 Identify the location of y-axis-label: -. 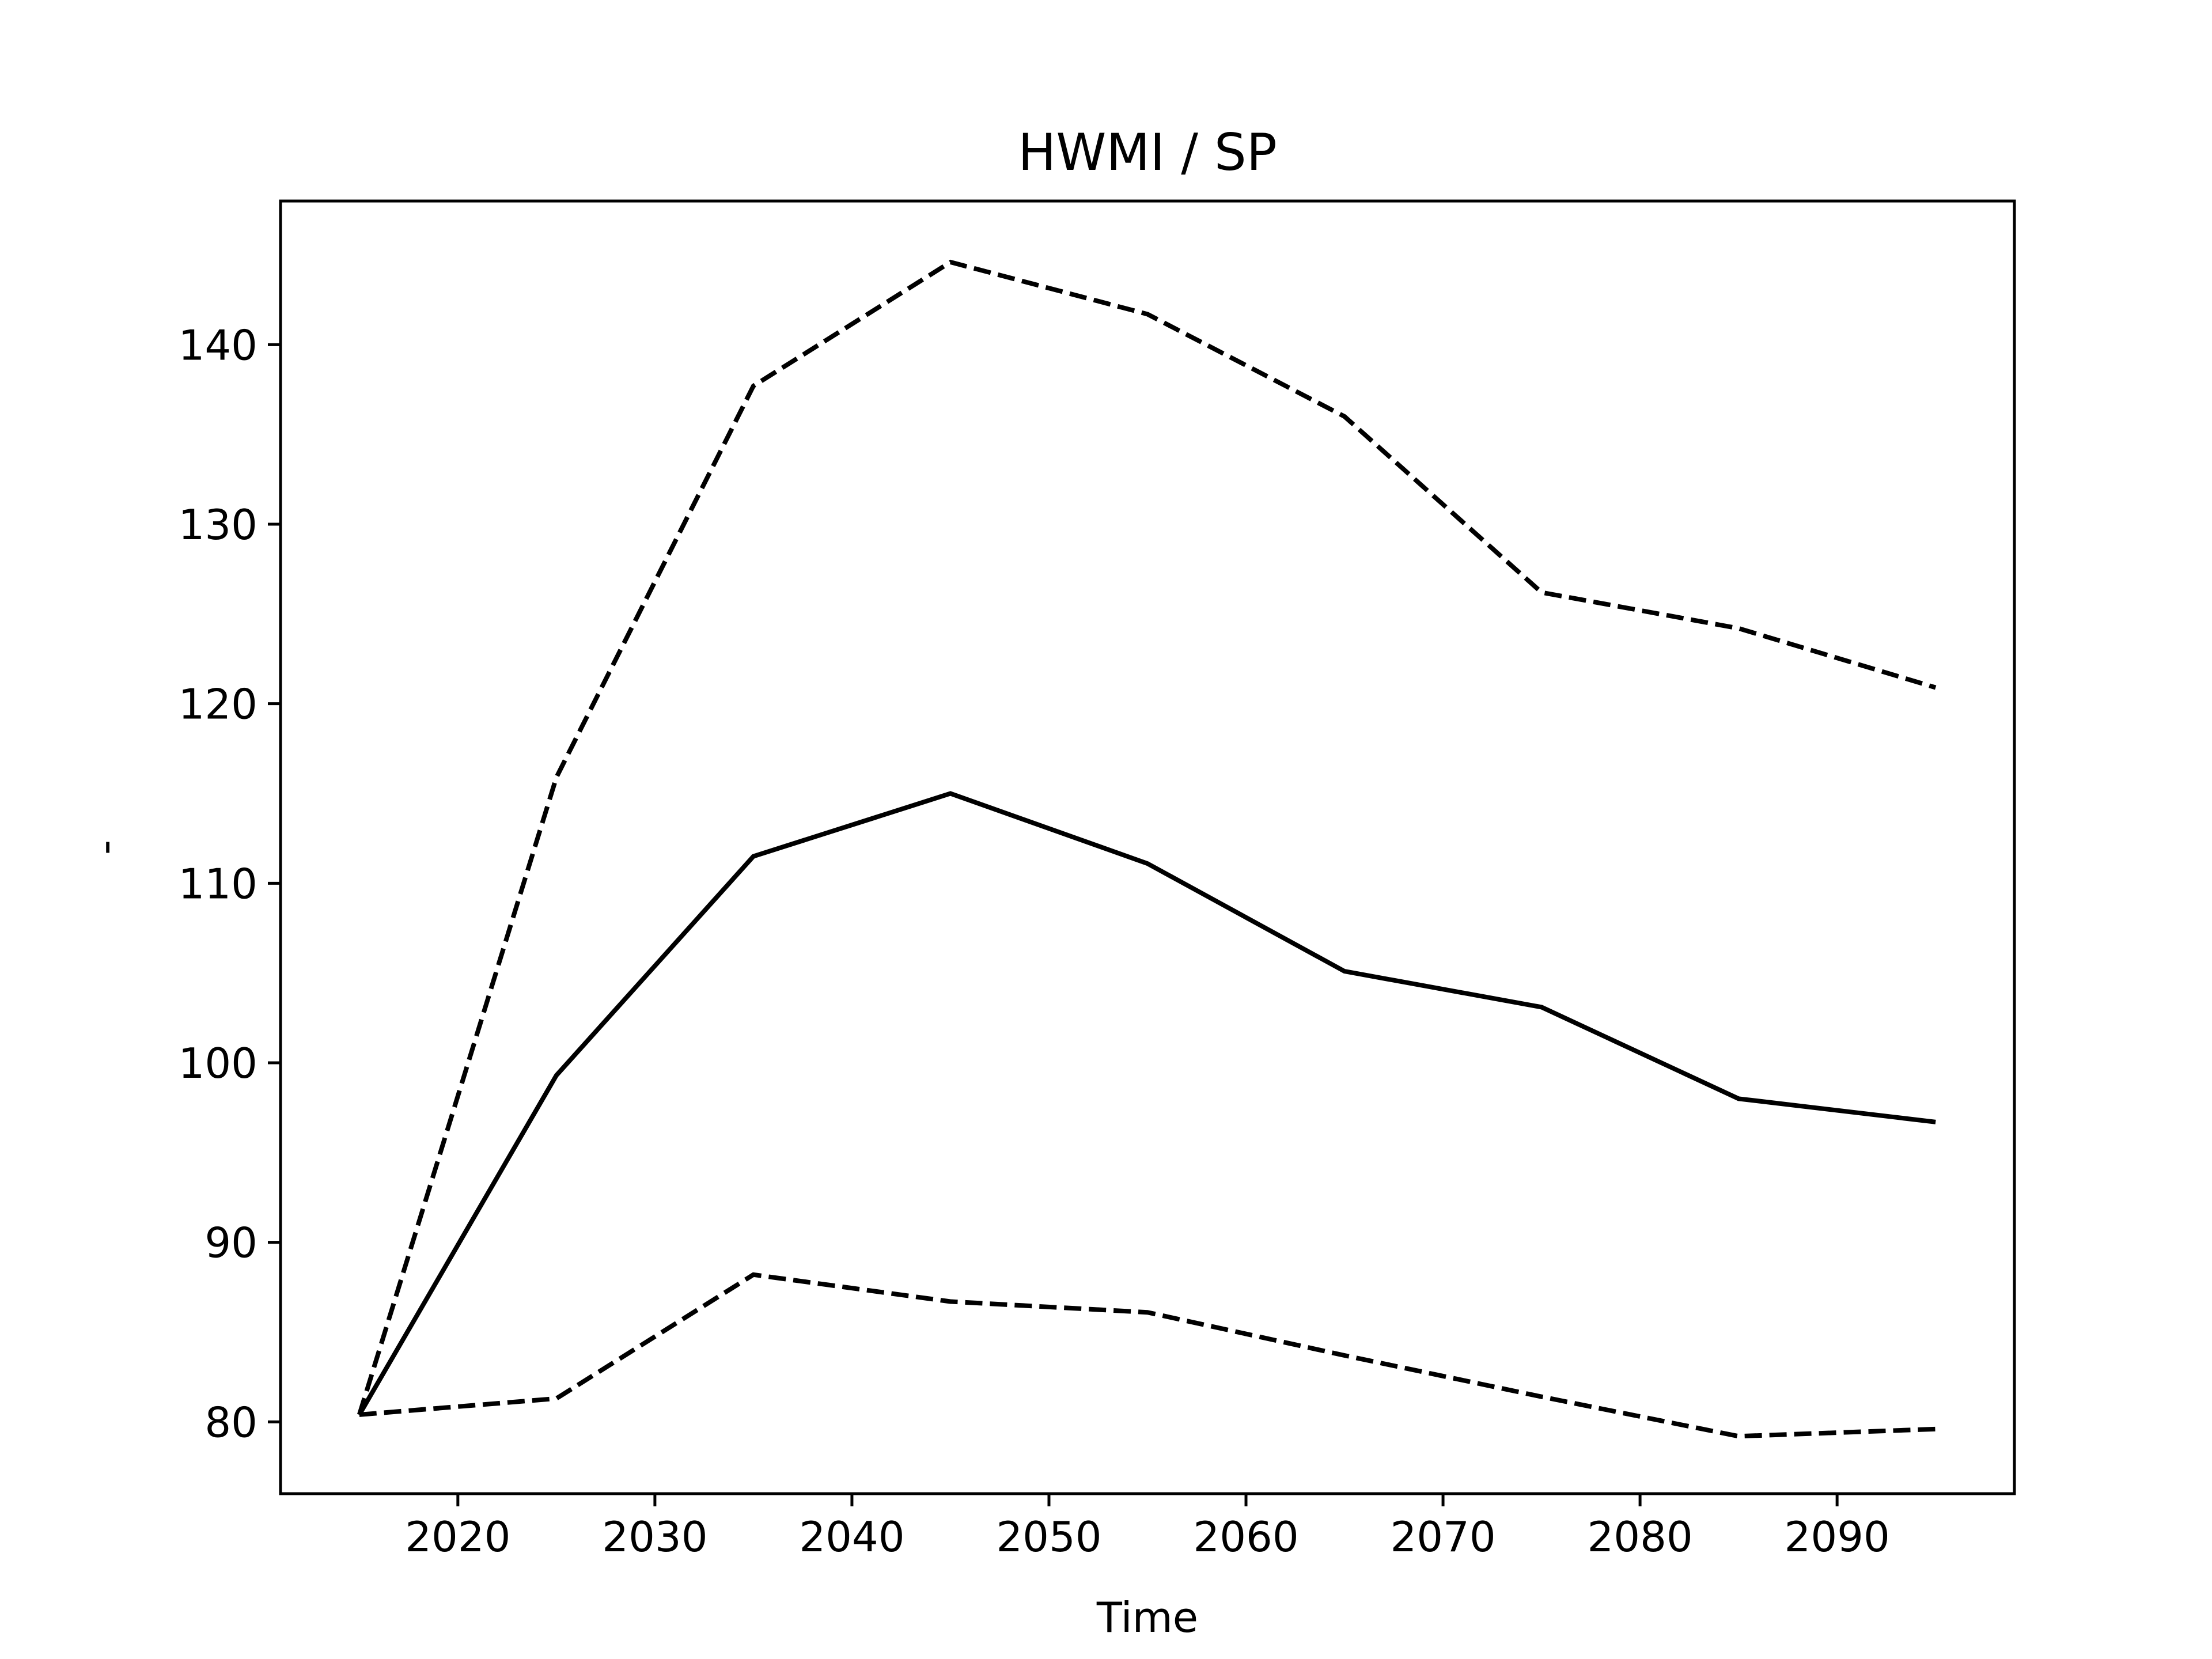
(105, 847).